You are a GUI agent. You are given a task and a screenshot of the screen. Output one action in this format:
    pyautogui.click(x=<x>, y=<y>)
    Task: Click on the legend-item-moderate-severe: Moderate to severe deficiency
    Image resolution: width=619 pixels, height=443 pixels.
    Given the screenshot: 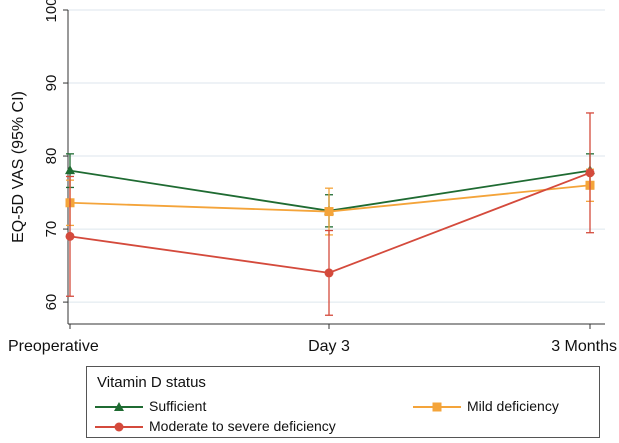 What is the action you would take?
    pyautogui.click(x=256, y=427)
    